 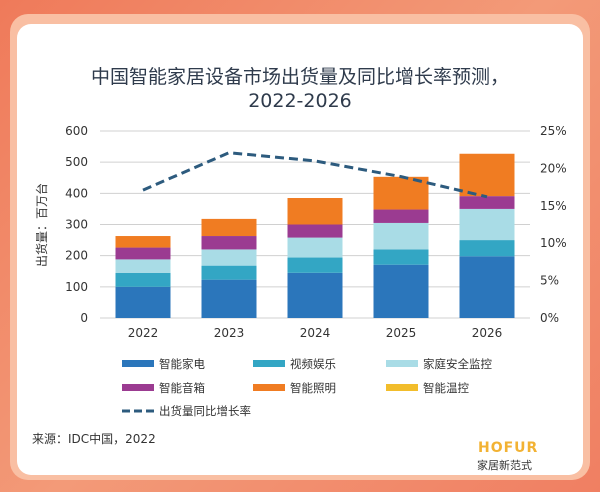 What do you see at coordinates (76, 287) in the screenshot?
I see `y-tick-label: 100` at bounding box center [76, 287].